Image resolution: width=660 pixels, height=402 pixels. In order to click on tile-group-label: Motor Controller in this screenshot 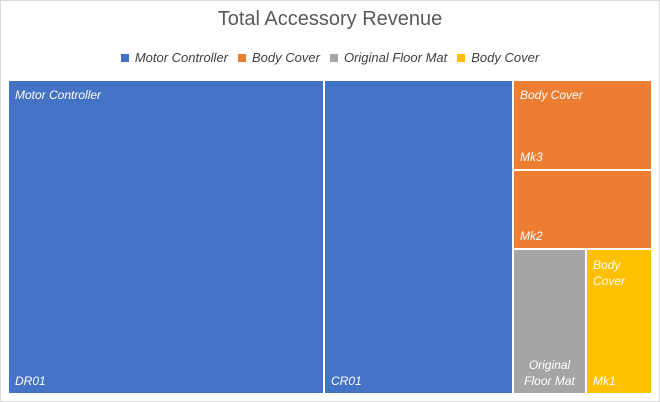, I will do `click(58, 95)`.